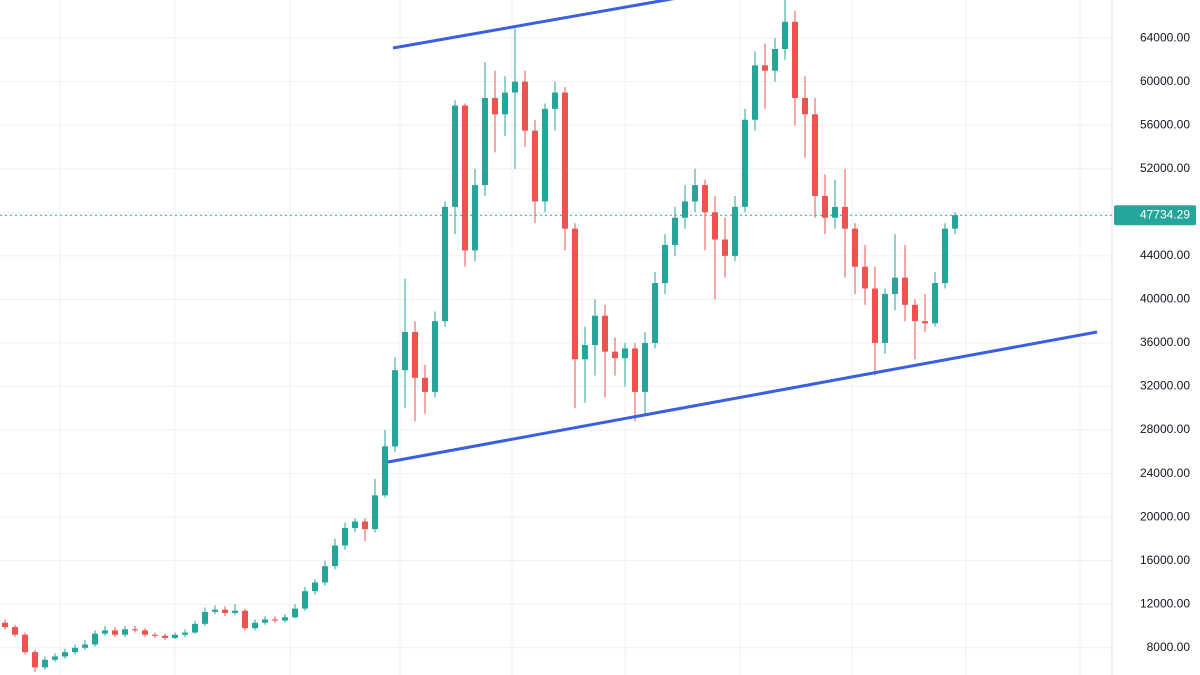 This screenshot has height=675, width=1200. Describe the element at coordinates (1165, 560) in the screenshot. I see `y-tick-label: 16000.00` at that location.